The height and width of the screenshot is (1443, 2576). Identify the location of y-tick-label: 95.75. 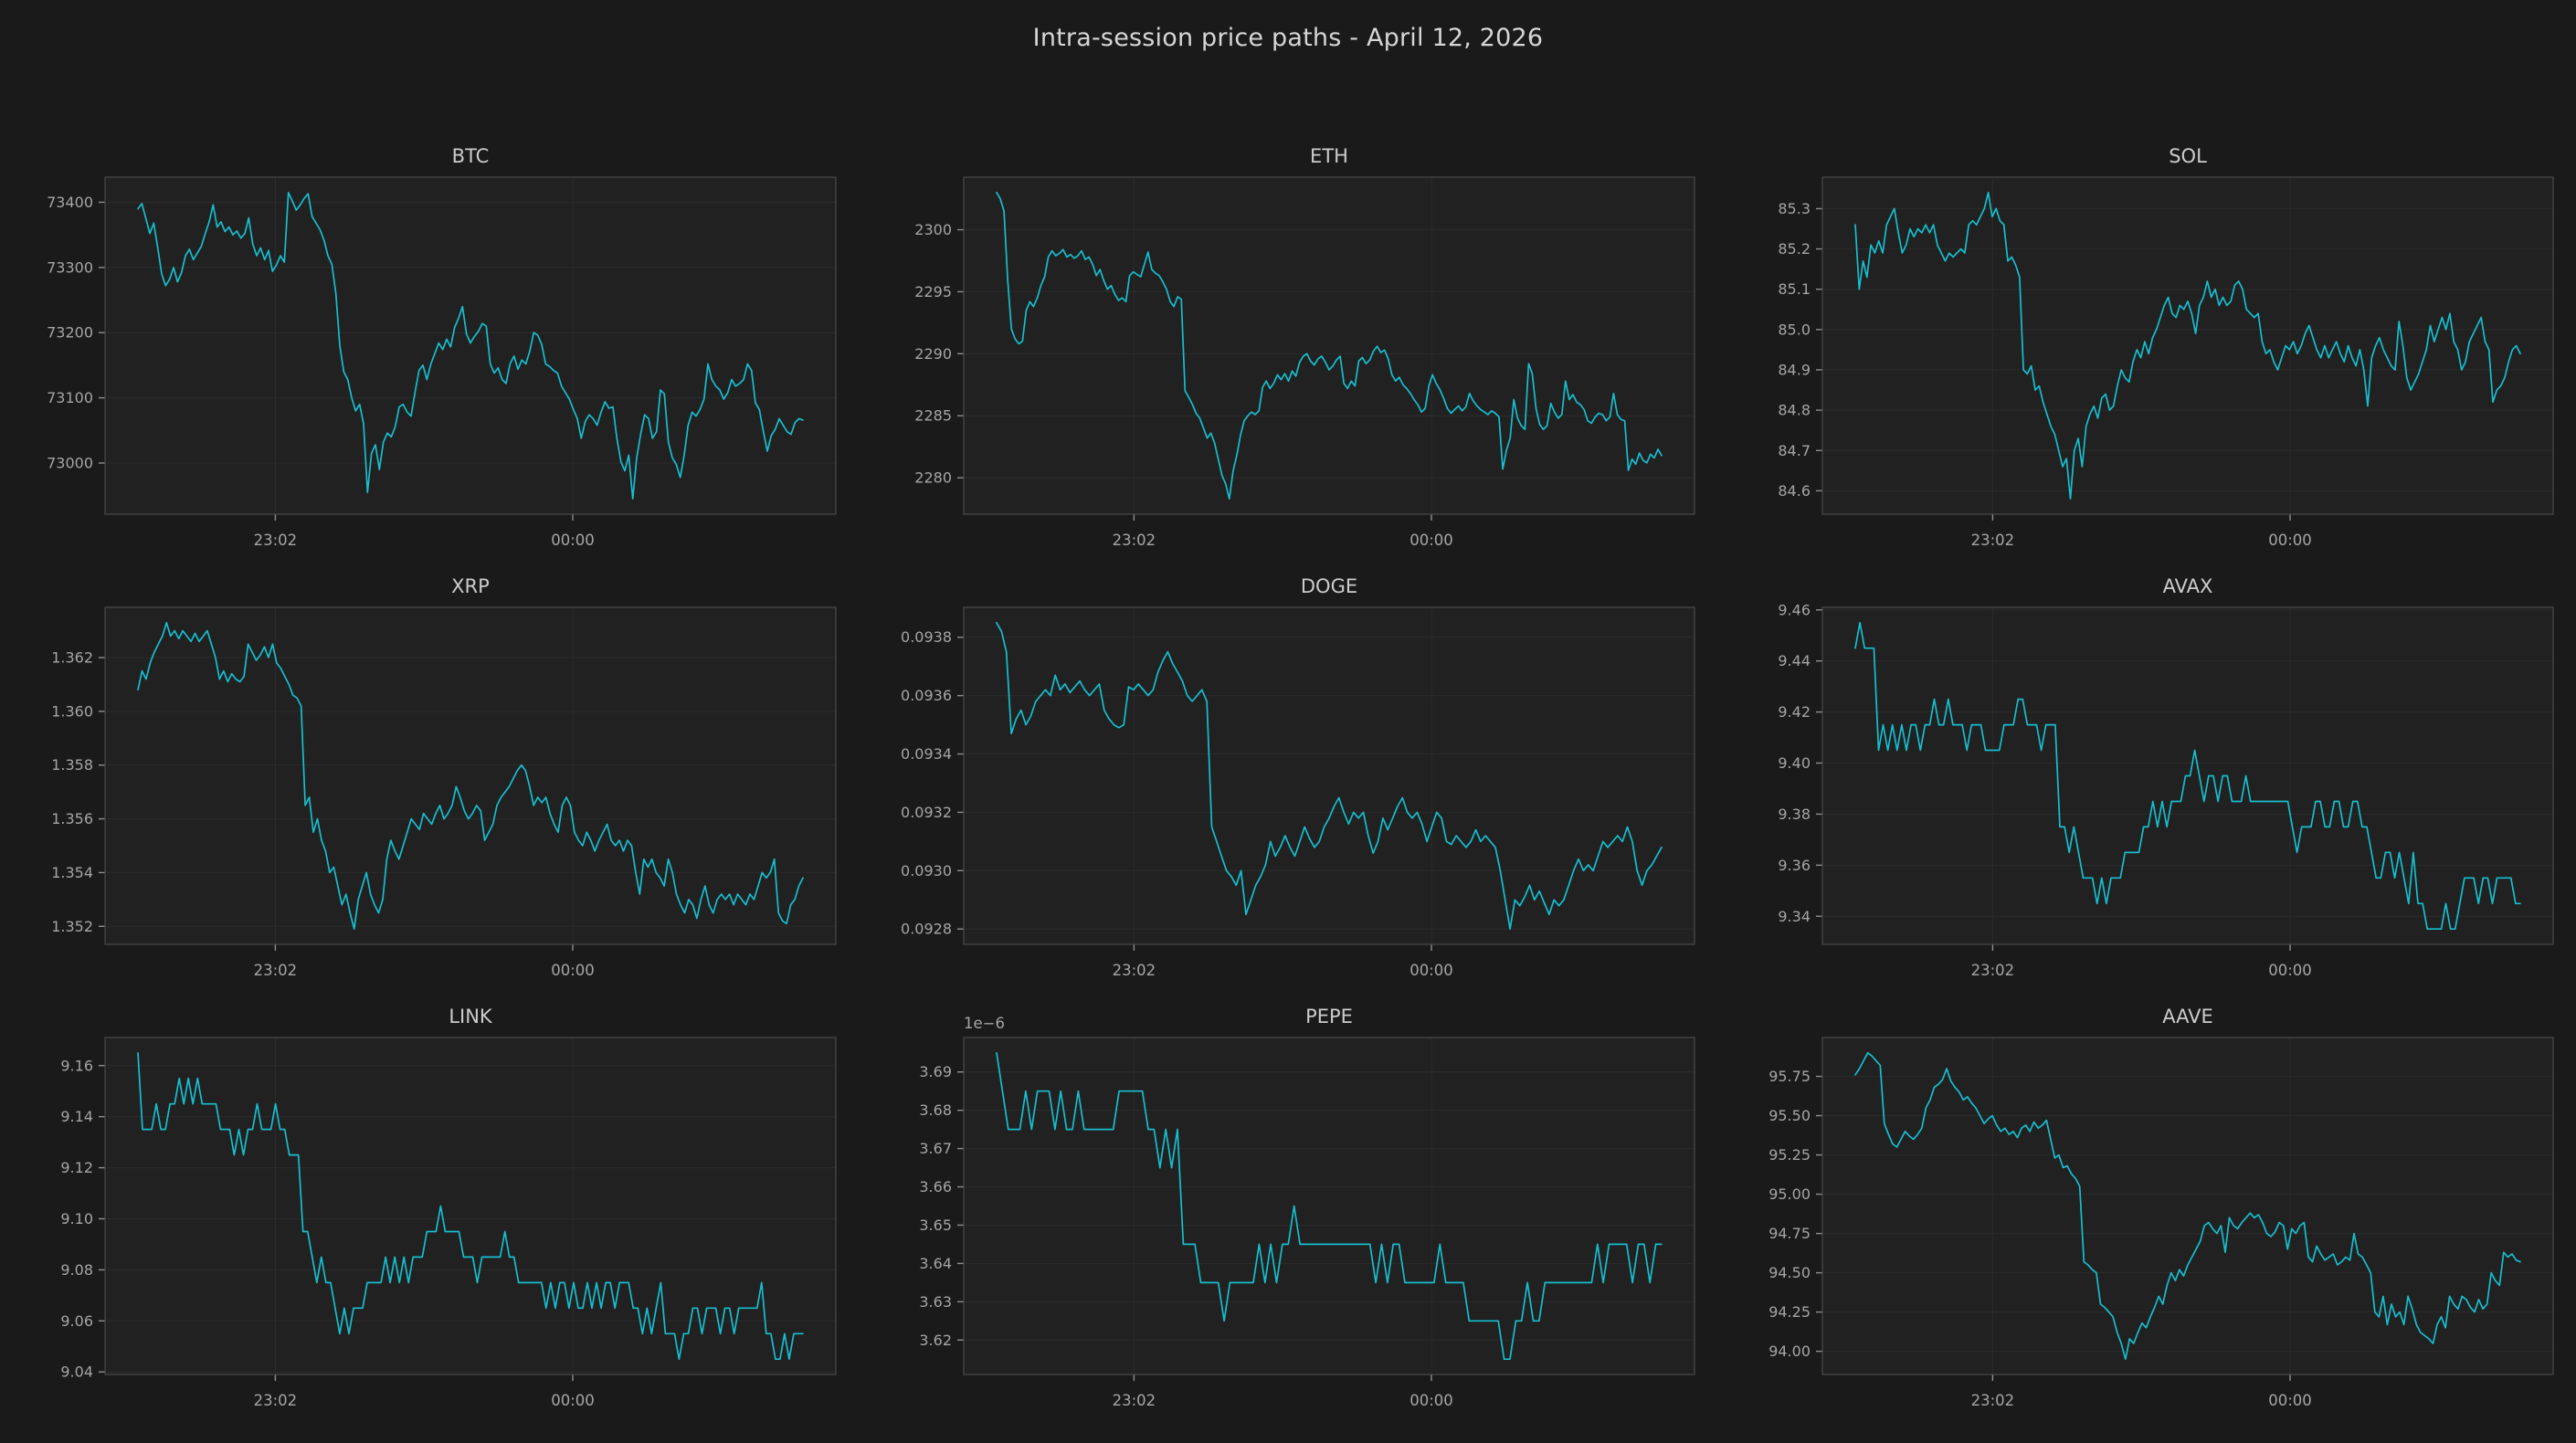
(1790, 1076).